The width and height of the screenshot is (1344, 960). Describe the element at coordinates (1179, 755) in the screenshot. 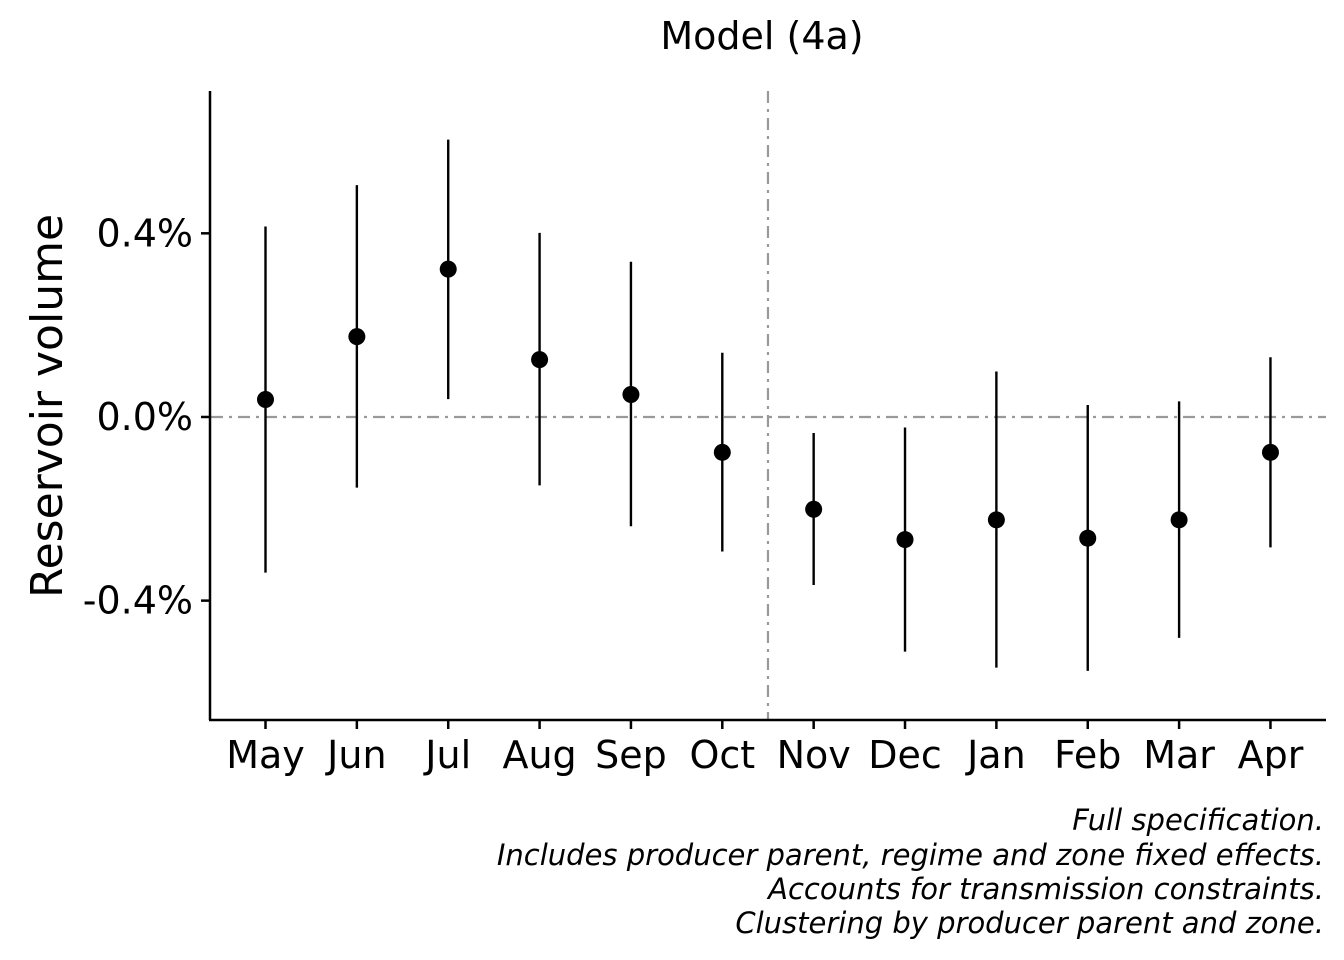

I see `x-tick-label: Mar` at that location.